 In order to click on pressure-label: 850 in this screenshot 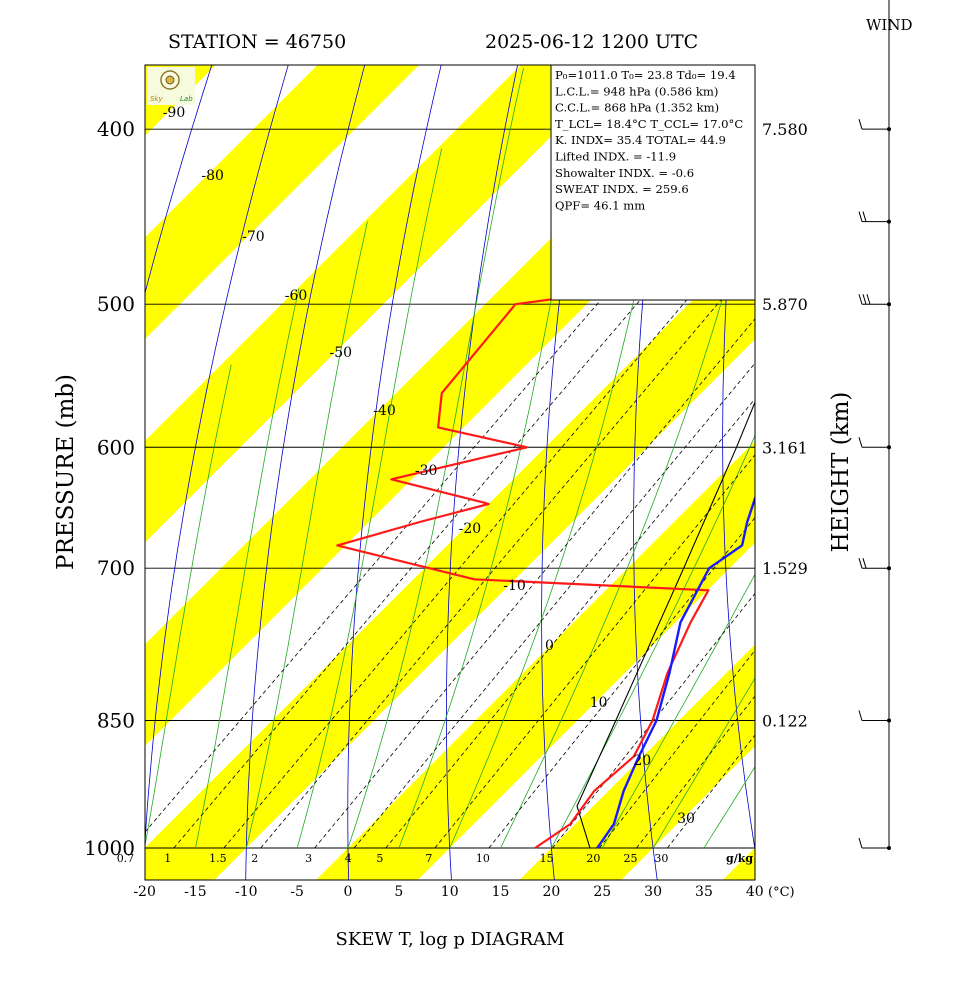, I will do `click(116, 721)`.